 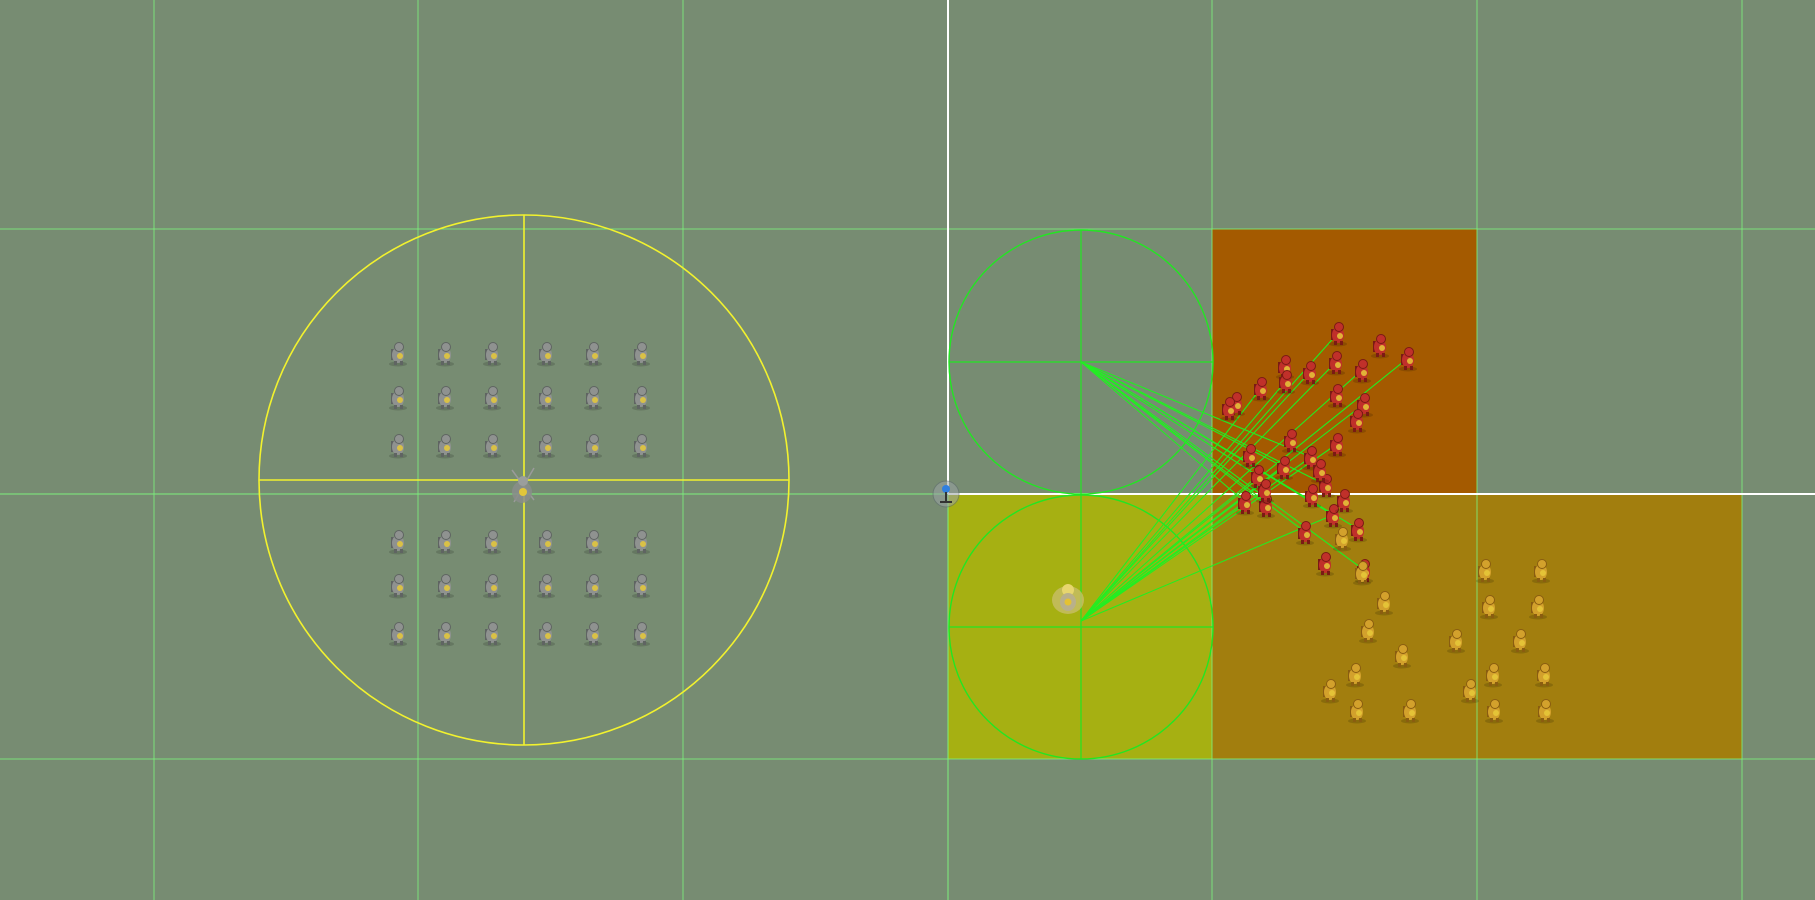 What do you see at coordinates (1068, 599) in the screenshot?
I see `selected-hero-unit` at bounding box center [1068, 599].